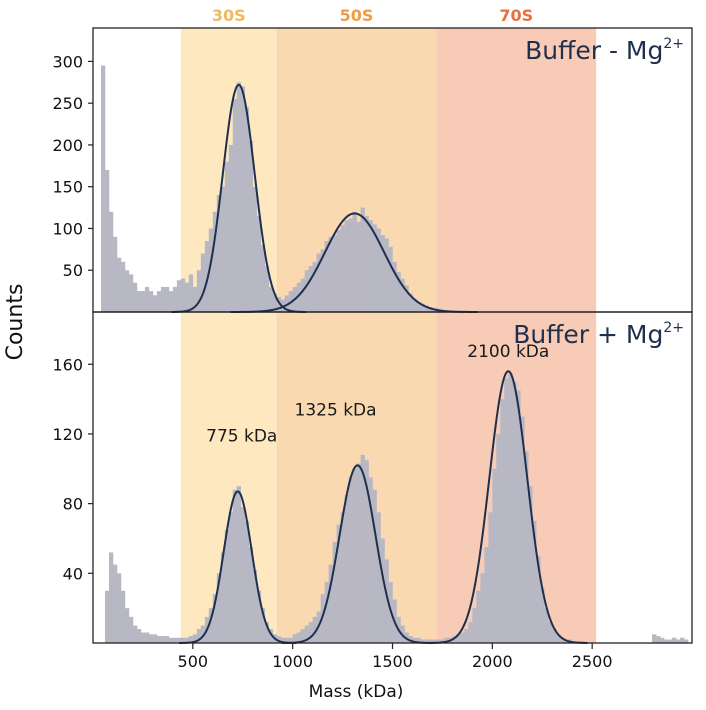  I want to click on y-tick-label: 250, so click(67, 103).